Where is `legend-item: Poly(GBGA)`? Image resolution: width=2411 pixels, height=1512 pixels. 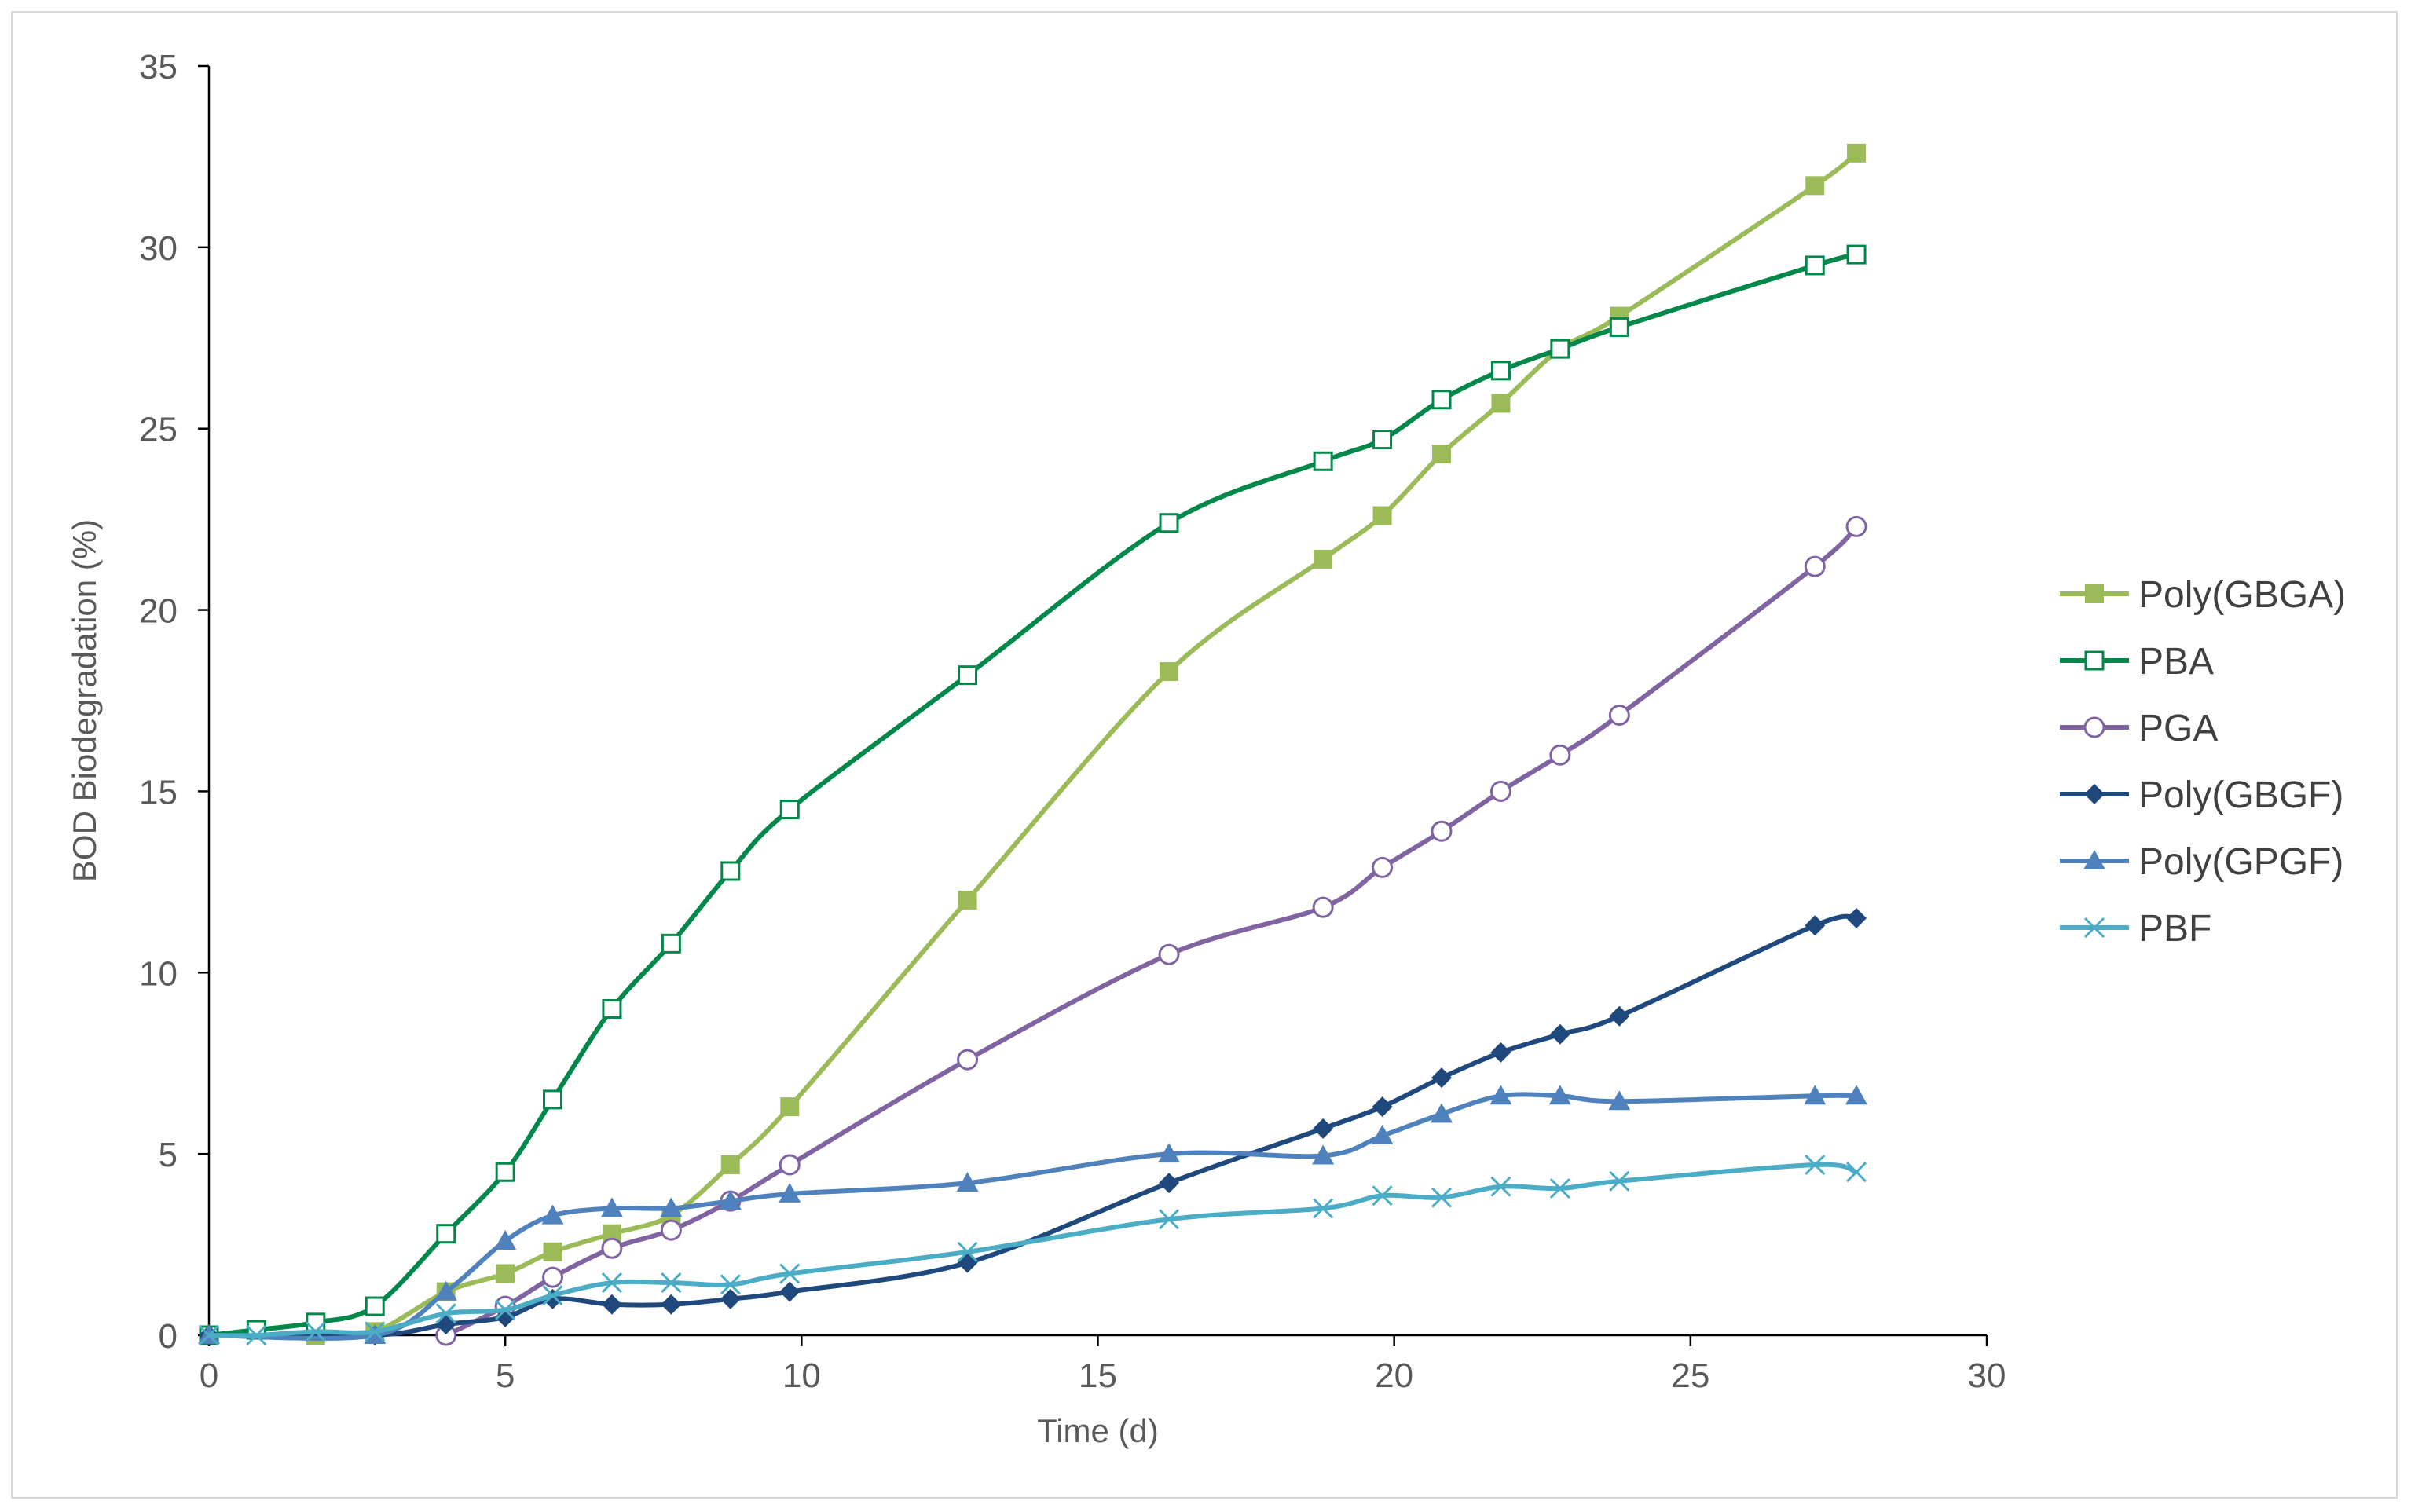
legend-item: Poly(GBGA) is located at coordinates (2203, 595).